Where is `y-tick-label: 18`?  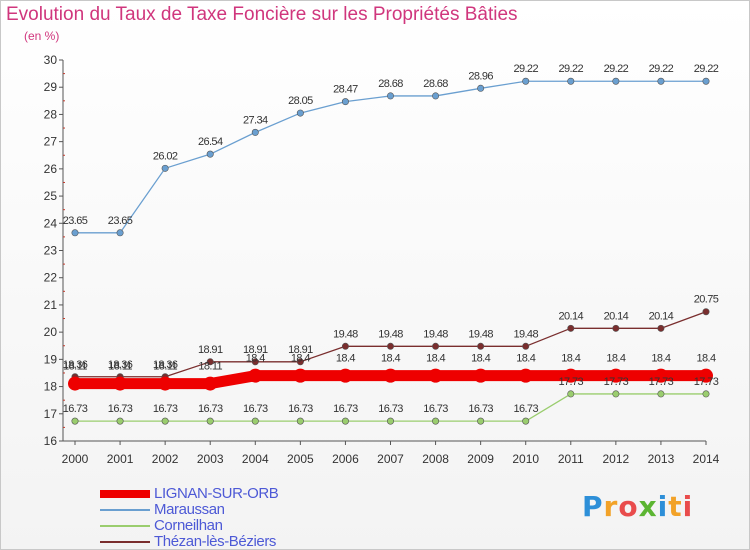 y-tick-label: 18 is located at coordinates (51, 387).